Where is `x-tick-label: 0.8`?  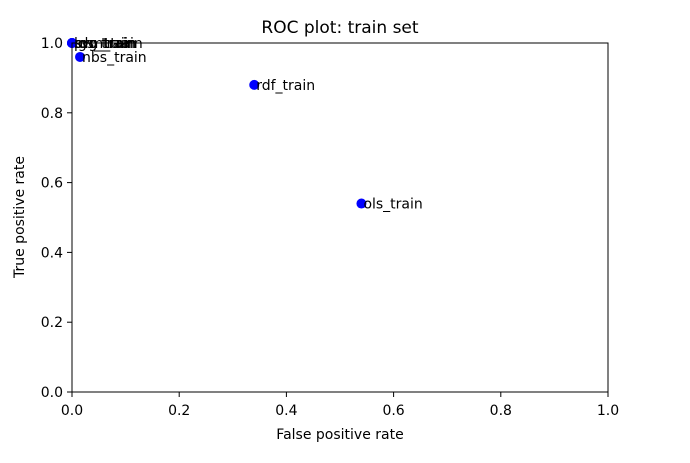 x-tick-label: 0.8 is located at coordinates (501, 411).